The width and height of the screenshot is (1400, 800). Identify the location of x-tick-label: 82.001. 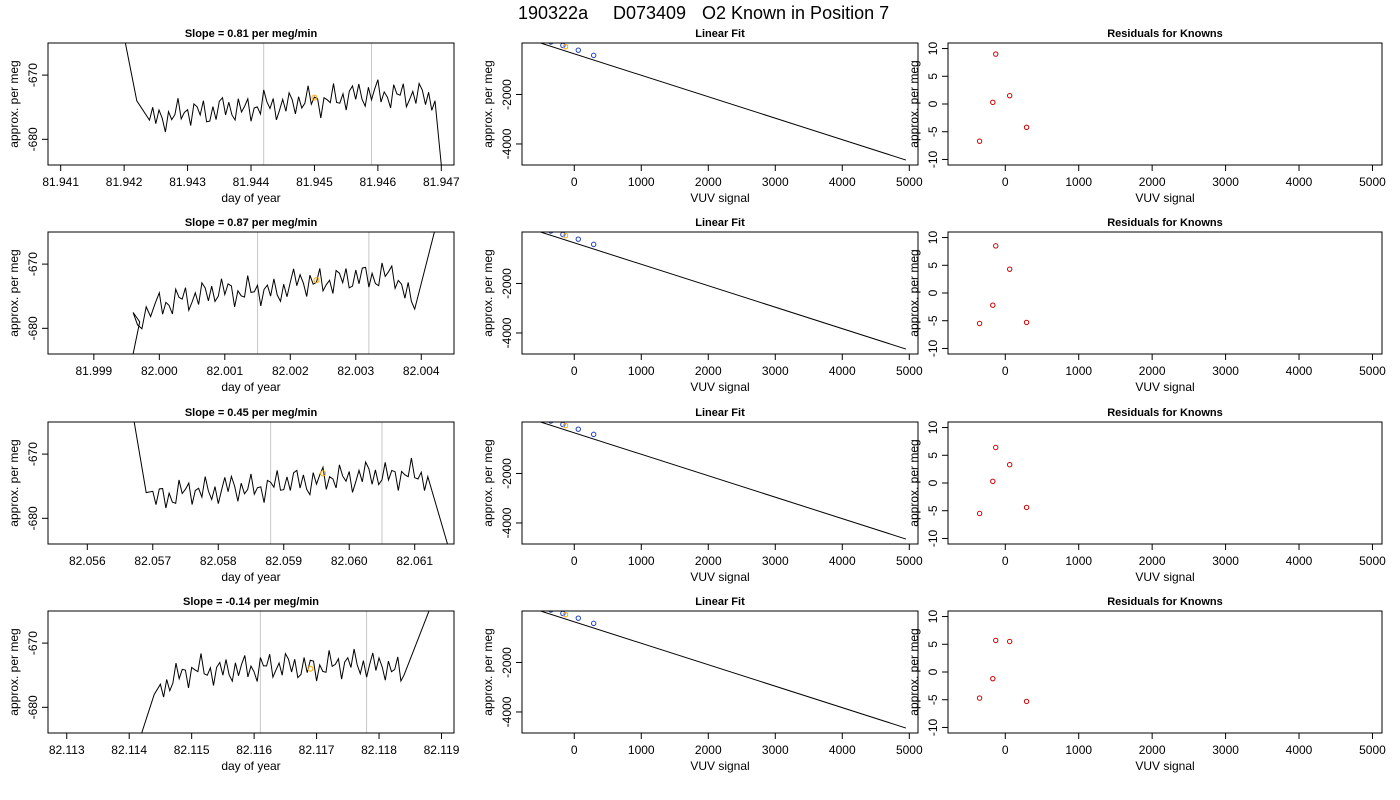
(224, 371).